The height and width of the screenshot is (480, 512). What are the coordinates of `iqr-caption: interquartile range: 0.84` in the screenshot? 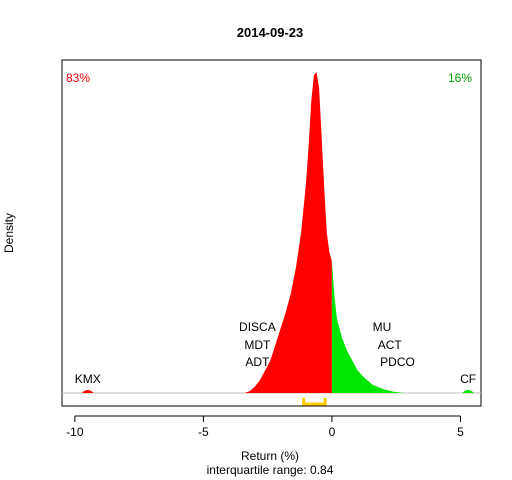 It's located at (270, 470).